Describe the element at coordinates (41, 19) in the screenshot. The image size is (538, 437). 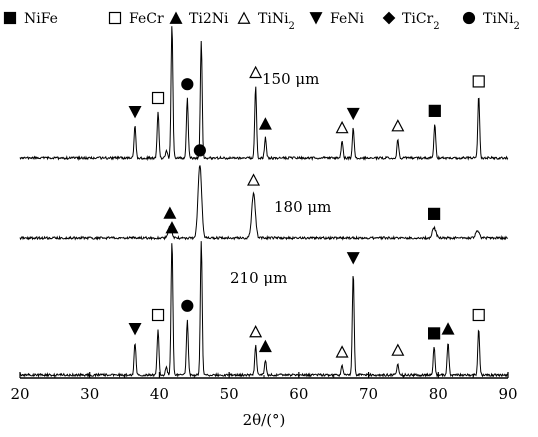
I see `legend-label: NiFe` at that location.